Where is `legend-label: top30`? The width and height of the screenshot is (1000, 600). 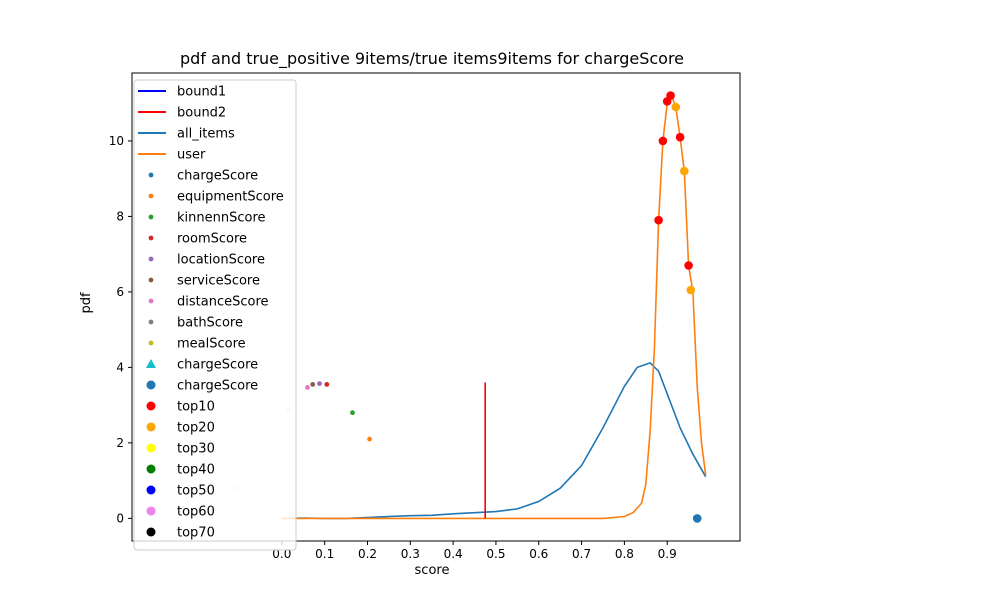
legend-label: top30 is located at coordinates (196, 449).